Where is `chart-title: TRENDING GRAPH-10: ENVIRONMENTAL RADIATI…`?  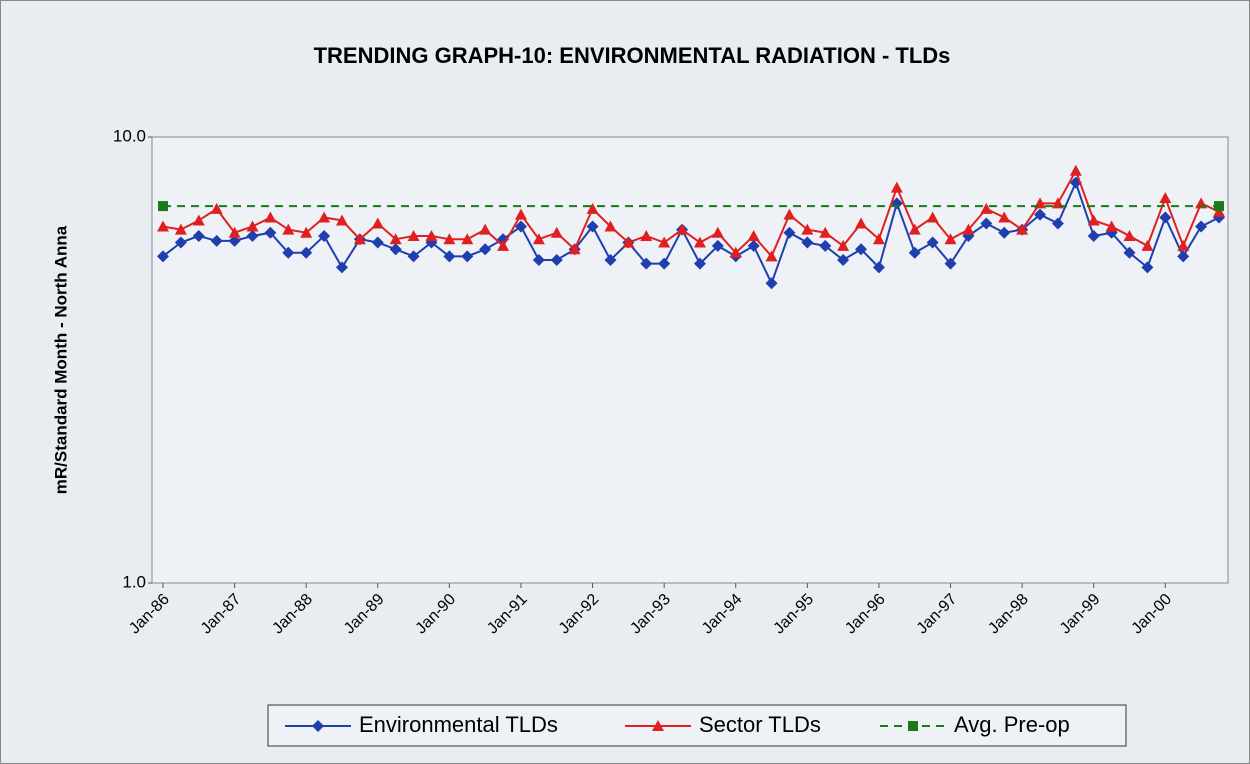
chart-title: TRENDING GRAPH-10: ENVIRONMENTAL RADIATI… is located at coordinates (632, 55).